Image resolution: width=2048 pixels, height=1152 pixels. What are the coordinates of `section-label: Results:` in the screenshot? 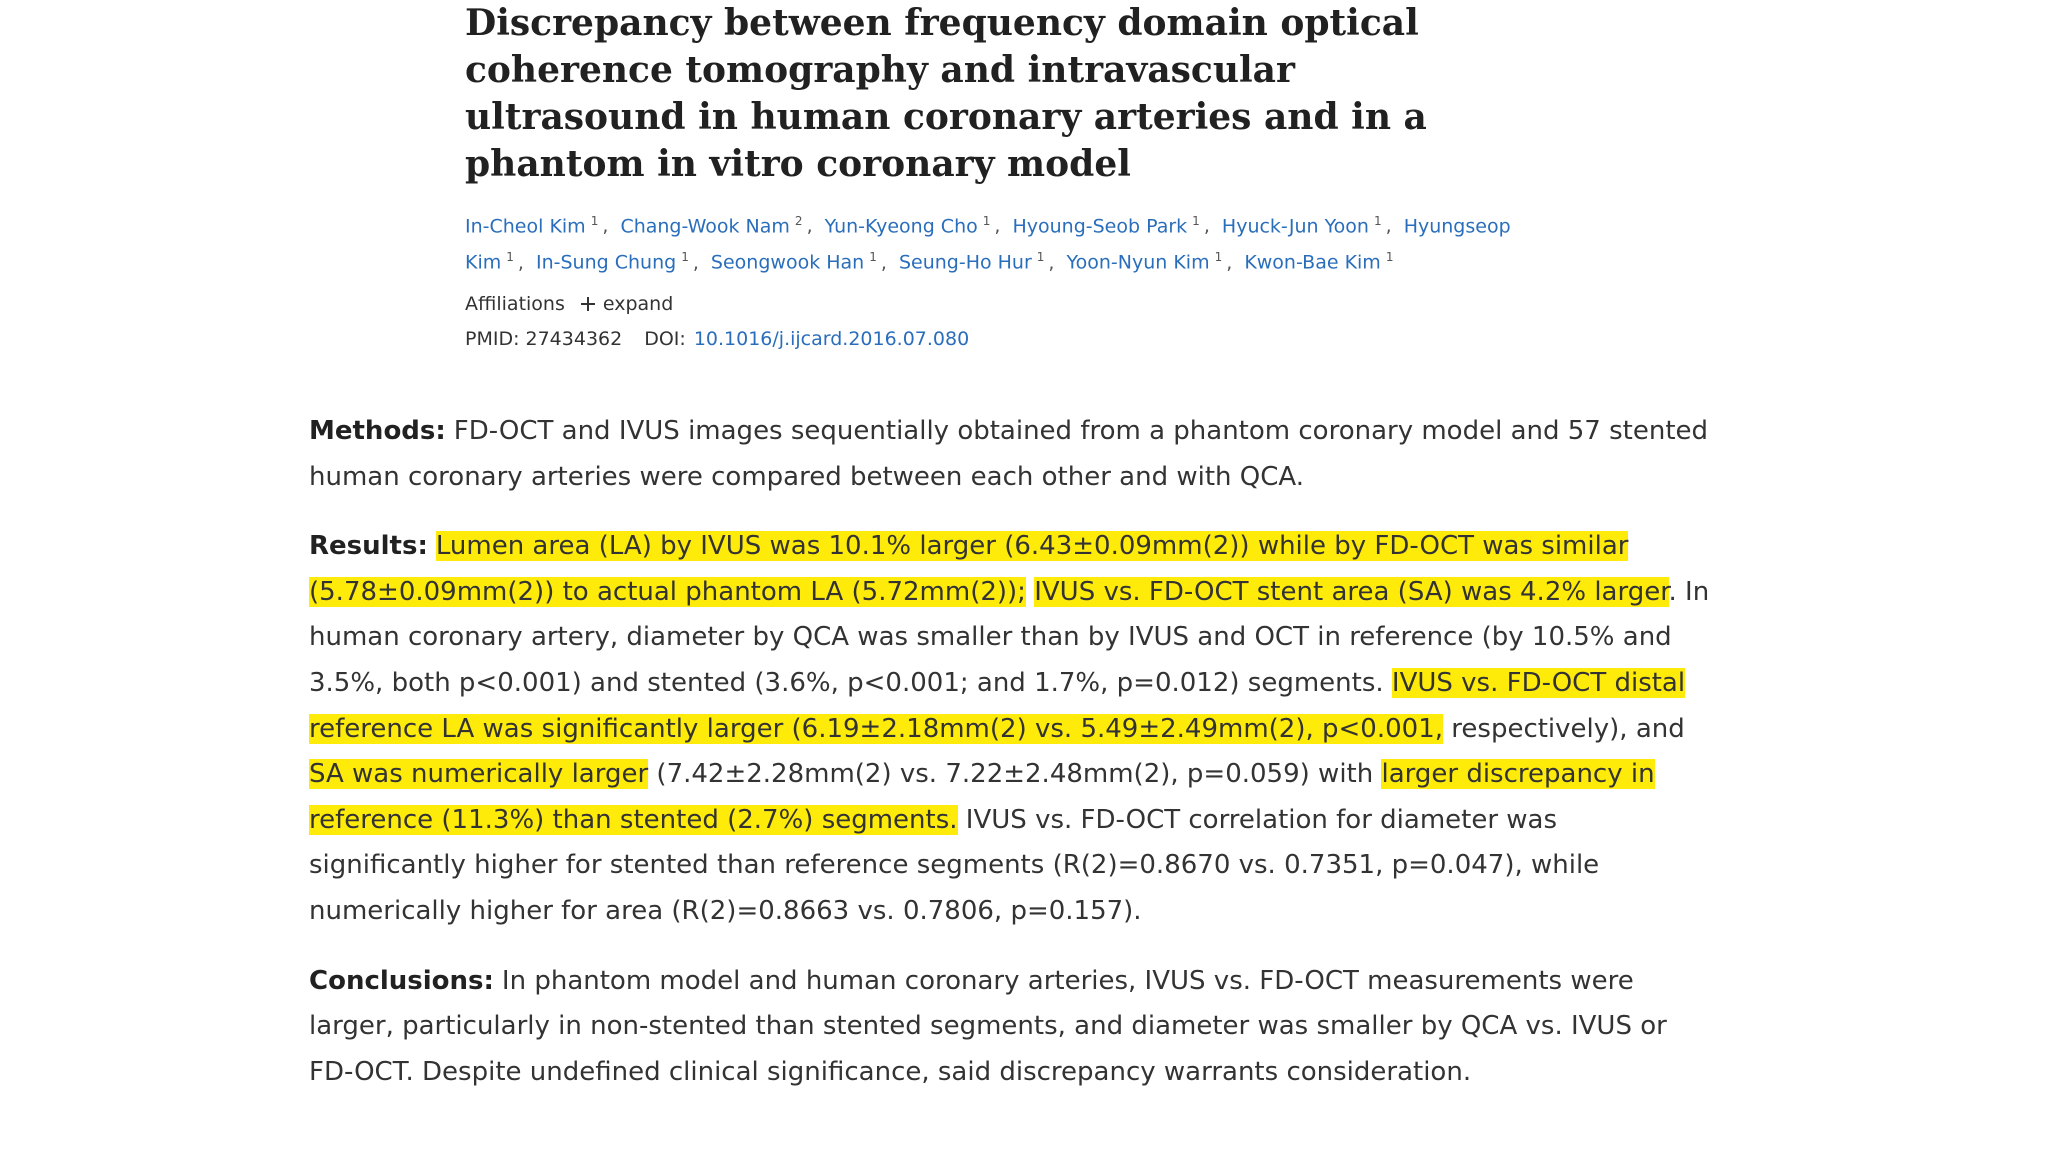 It's located at (368, 546).